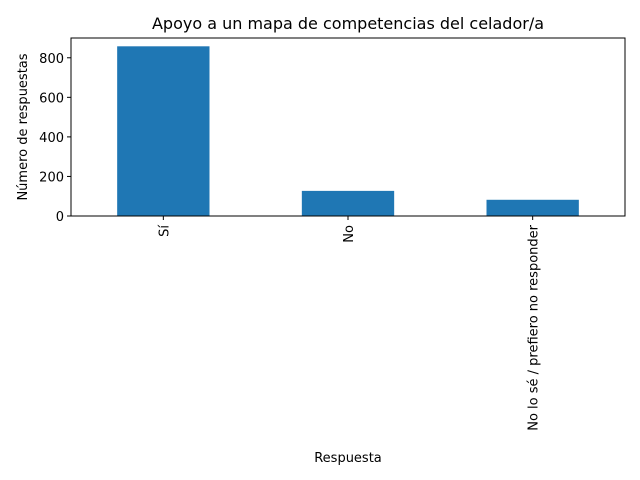 The width and height of the screenshot is (640, 480). Describe the element at coordinates (349, 234) in the screenshot. I see `x-tick-label-1: No` at that location.